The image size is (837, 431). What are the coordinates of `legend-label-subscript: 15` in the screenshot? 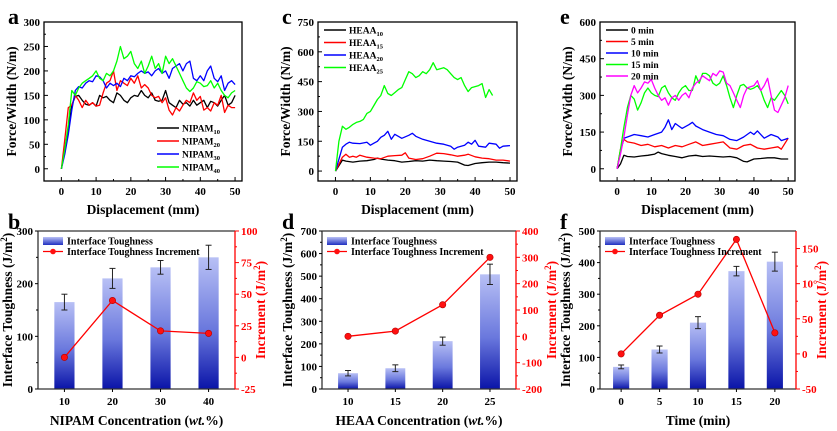 It's located at (379, 47).